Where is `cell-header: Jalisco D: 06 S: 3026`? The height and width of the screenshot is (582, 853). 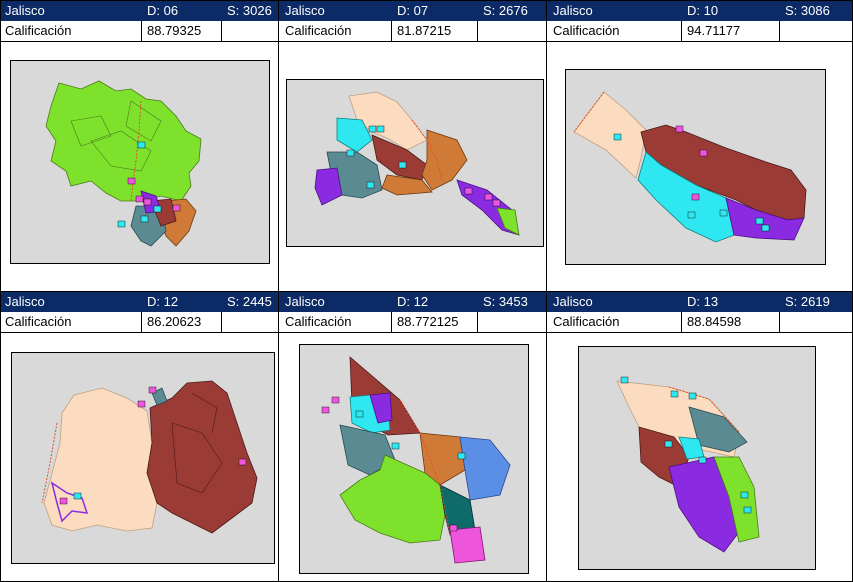
cell-header: Jalisco D: 06 S: 3026 is located at coordinates (139, 11).